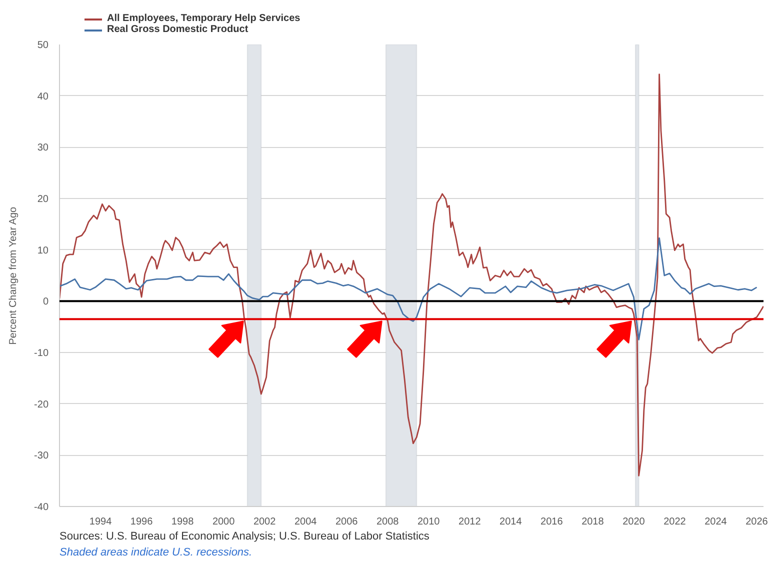  Describe the element at coordinates (224, 522) in the screenshot. I see `x-tick-label: 2000` at that location.